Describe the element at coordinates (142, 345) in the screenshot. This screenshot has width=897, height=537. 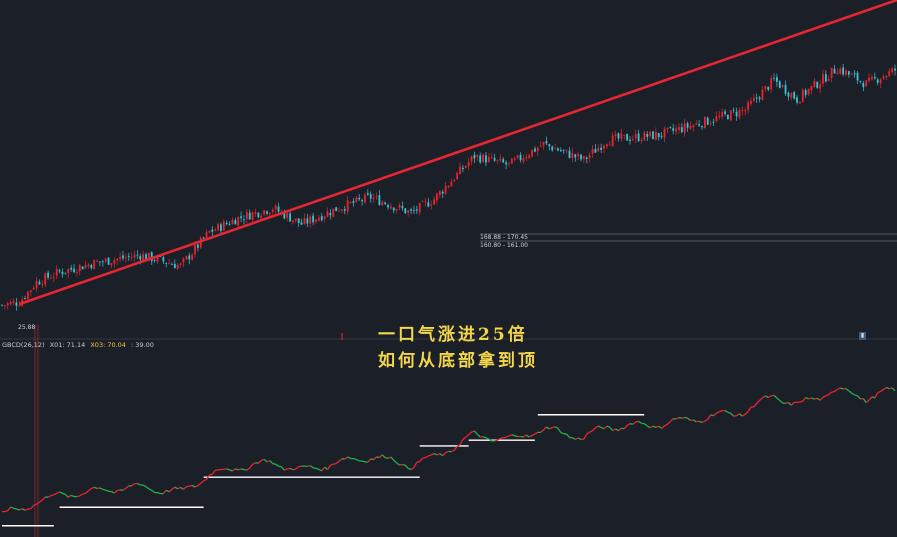
I see `indicator-level: : 39.00` at that location.